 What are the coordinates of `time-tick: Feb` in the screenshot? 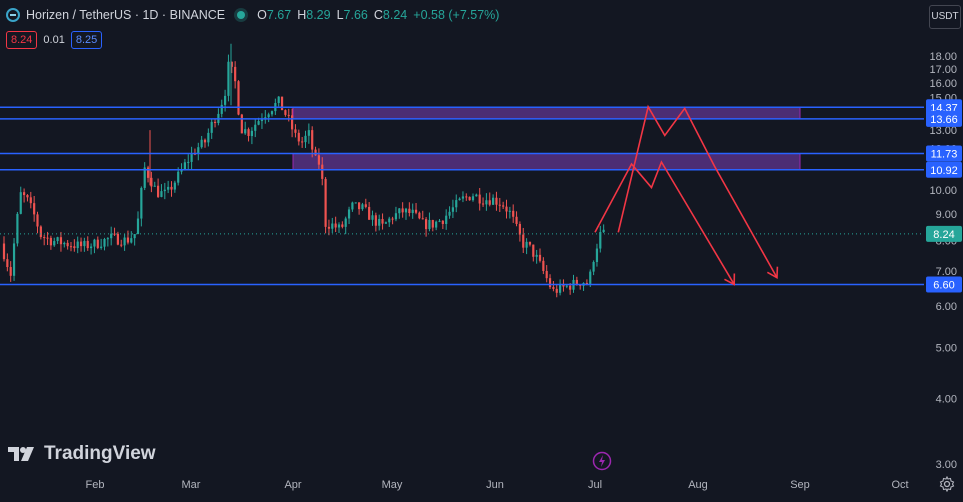 It's located at (95, 485).